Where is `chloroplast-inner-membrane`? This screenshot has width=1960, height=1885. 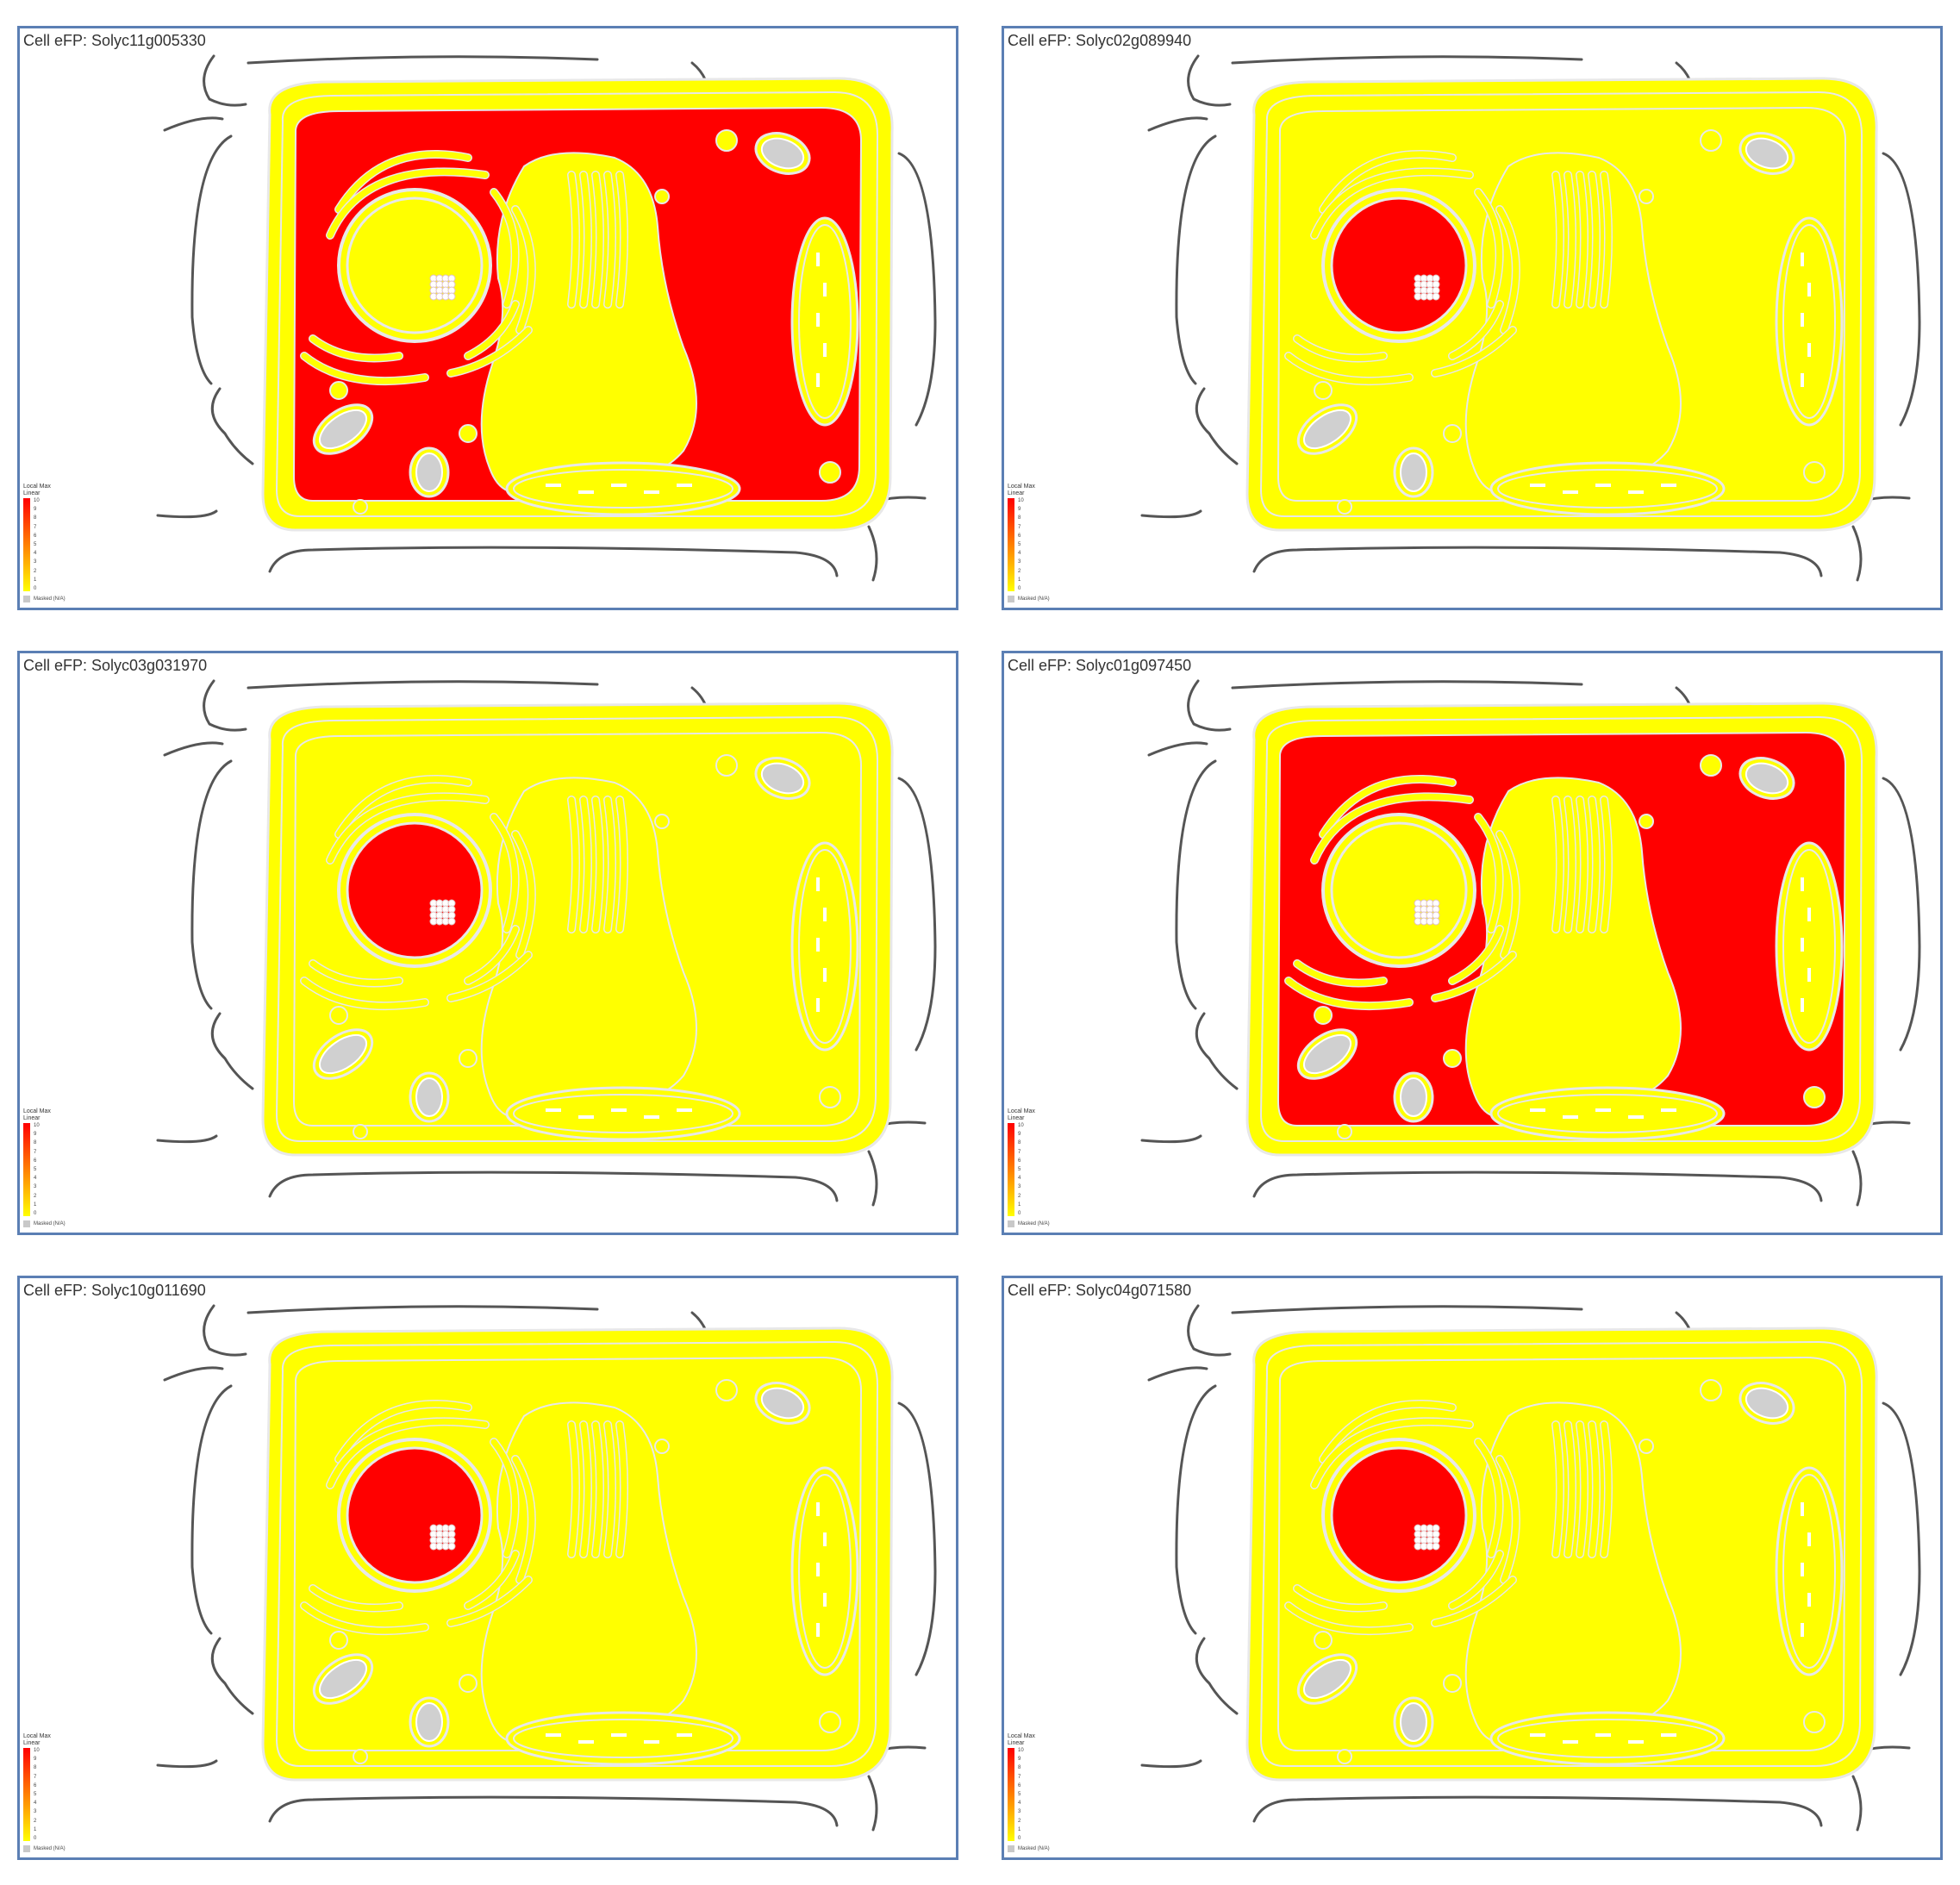 chloroplast-inner-membrane is located at coordinates (623, 1113).